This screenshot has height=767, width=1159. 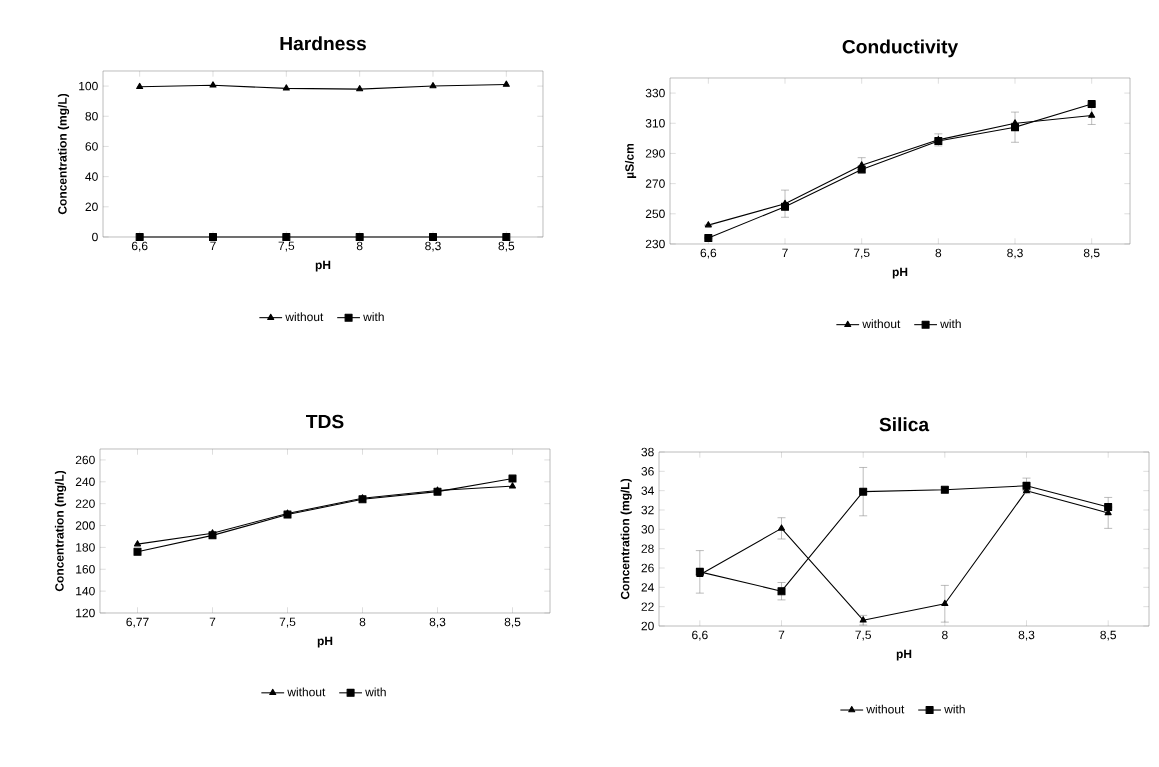 What do you see at coordinates (655, 244) in the screenshot?
I see `y-tick-label: 230` at bounding box center [655, 244].